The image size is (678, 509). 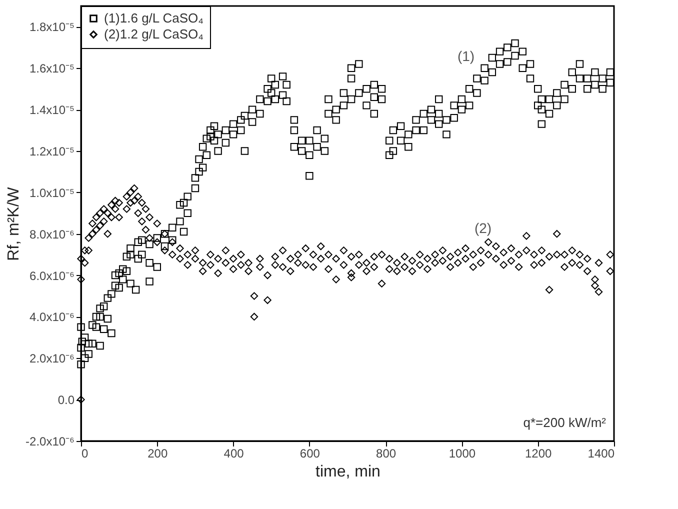 What do you see at coordinates (234, 453) in the screenshot?
I see `x-tick-label: 400` at bounding box center [234, 453].